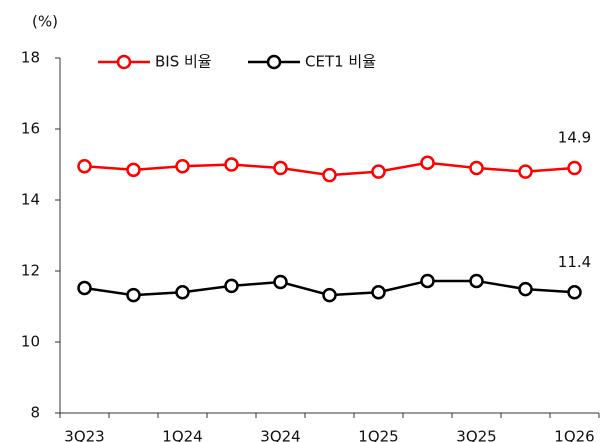 Image resolution: width=605 pixels, height=442 pixels. What do you see at coordinates (30, 342) in the screenshot?
I see `y-tick-label: 10` at bounding box center [30, 342].